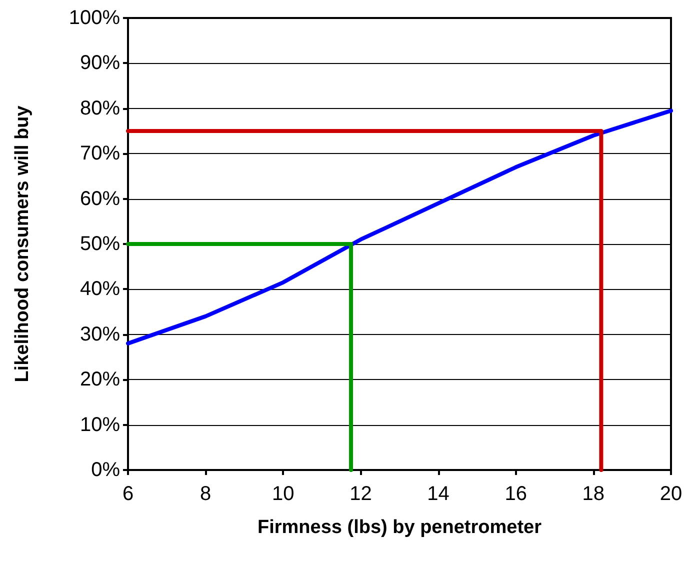  I want to click on y-tick-label: 90%, so click(100, 63).